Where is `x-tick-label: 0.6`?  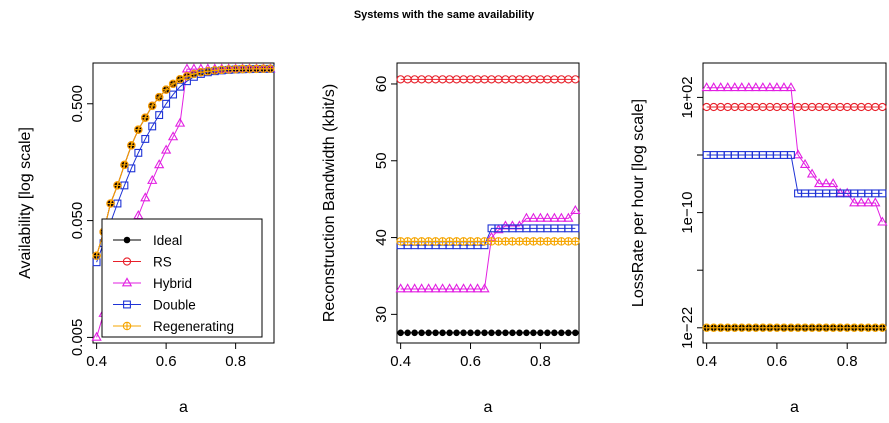
x-tick-label: 0.6 is located at coordinates (470, 361).